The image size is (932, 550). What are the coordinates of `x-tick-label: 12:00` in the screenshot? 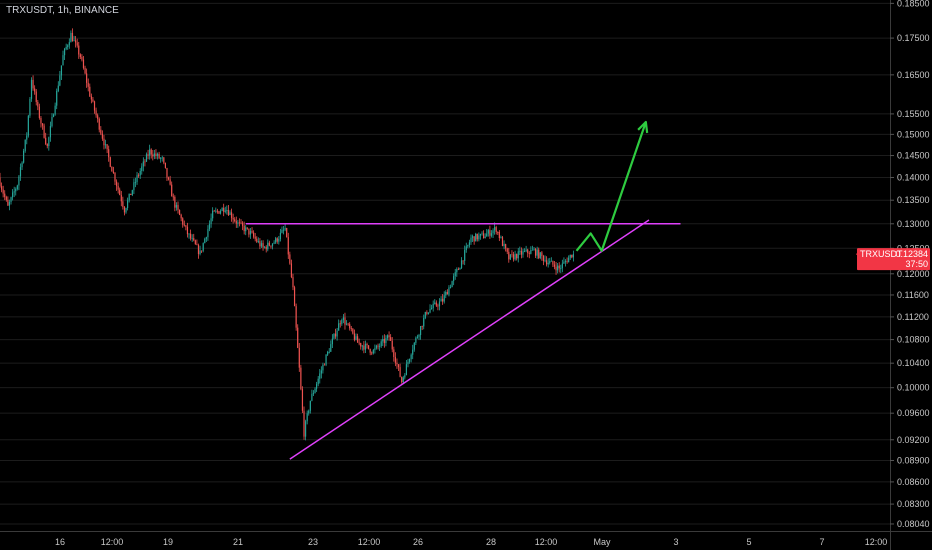 It's located at (546, 542).